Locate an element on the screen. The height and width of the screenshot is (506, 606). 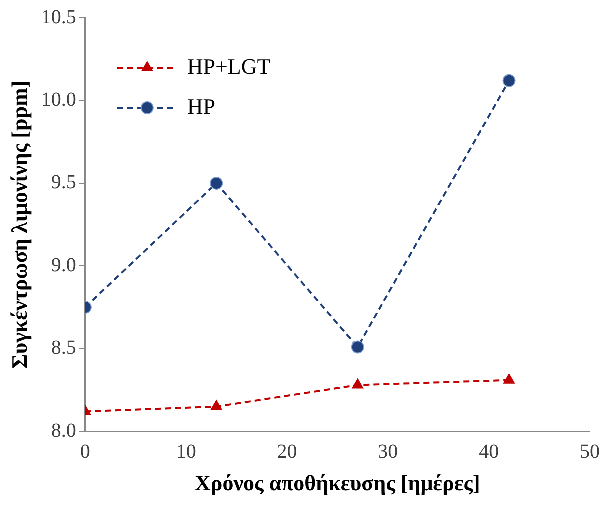
legend-label: HP+LGT is located at coordinates (229, 66).